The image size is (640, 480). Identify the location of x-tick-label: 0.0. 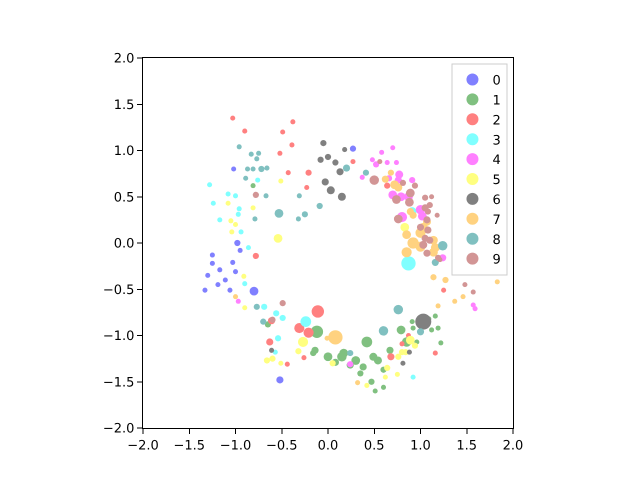
(328, 446).